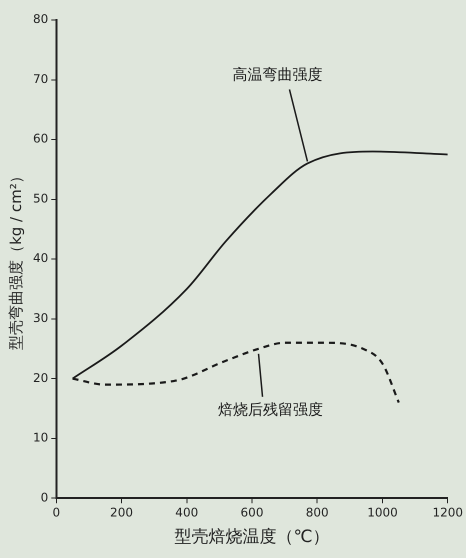  I want to click on y-tick-label: 10, so click(40, 437).